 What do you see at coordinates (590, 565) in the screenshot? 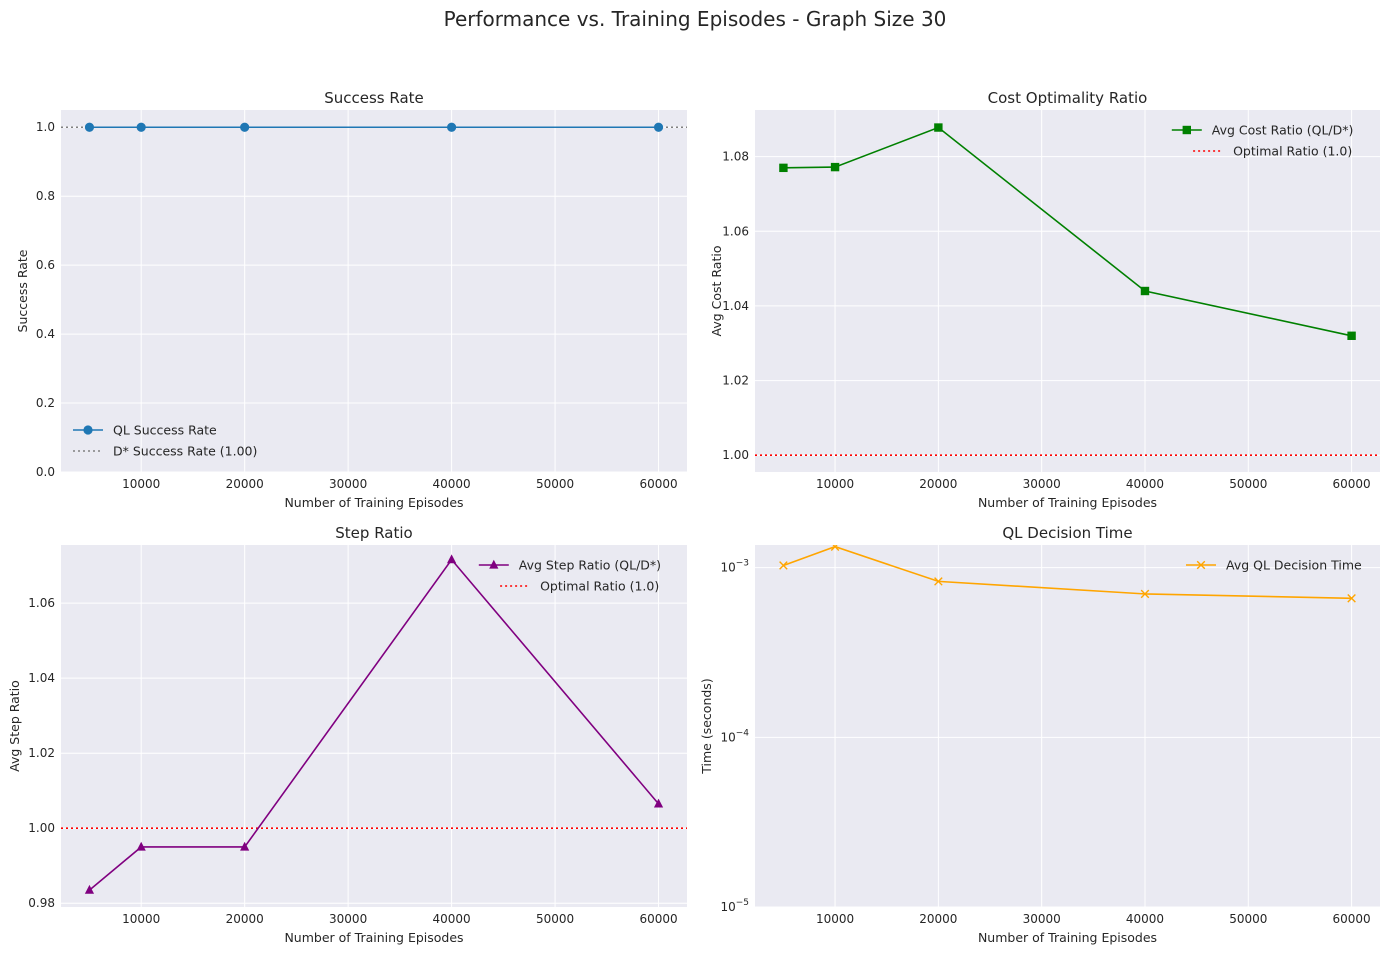
I see `legend-label: Avg Step Ratio (QL/D*)` at bounding box center [590, 565].